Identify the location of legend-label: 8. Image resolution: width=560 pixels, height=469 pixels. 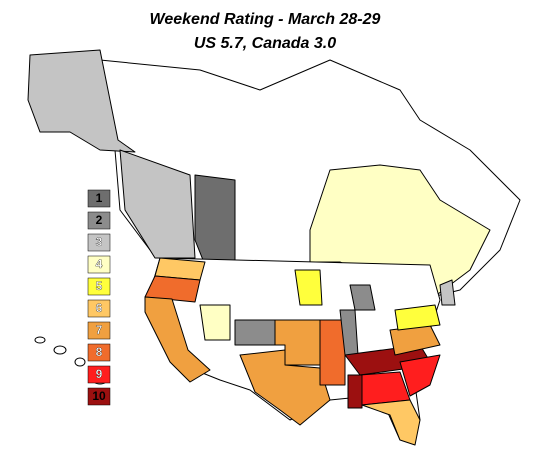
(99, 352).